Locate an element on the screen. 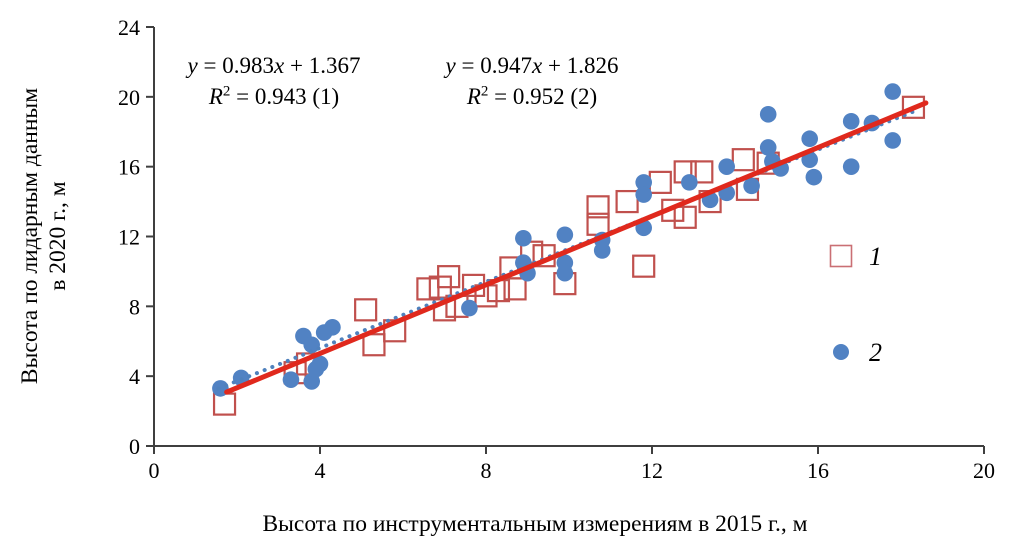 The width and height of the screenshot is (1014, 558). legend-label-1: 1 is located at coordinates (875, 256).